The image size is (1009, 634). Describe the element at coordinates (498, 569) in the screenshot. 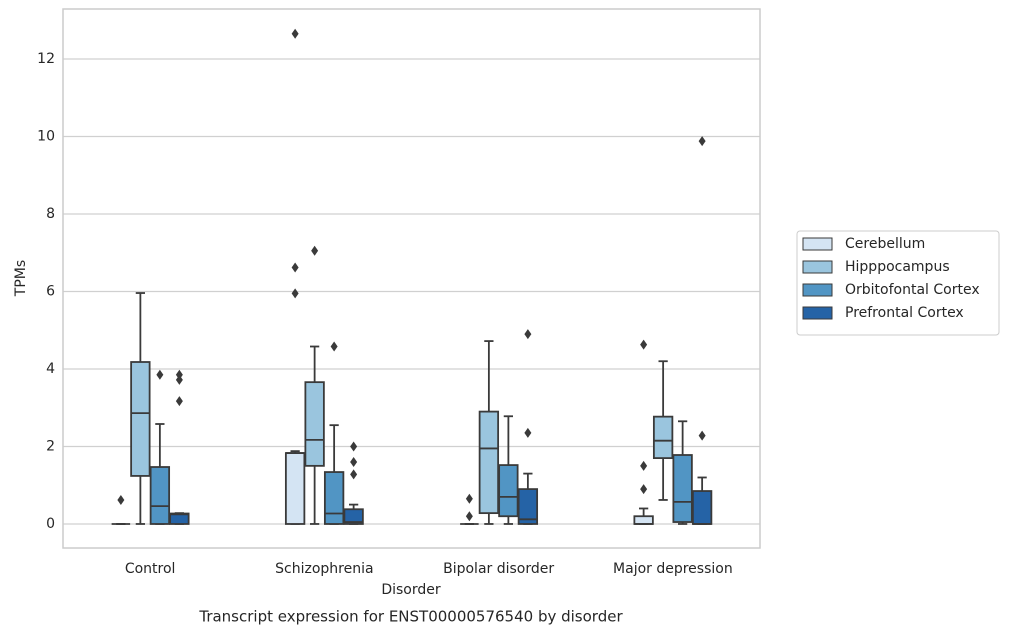

I see `x-tick-label: Bipolar disorder` at that location.